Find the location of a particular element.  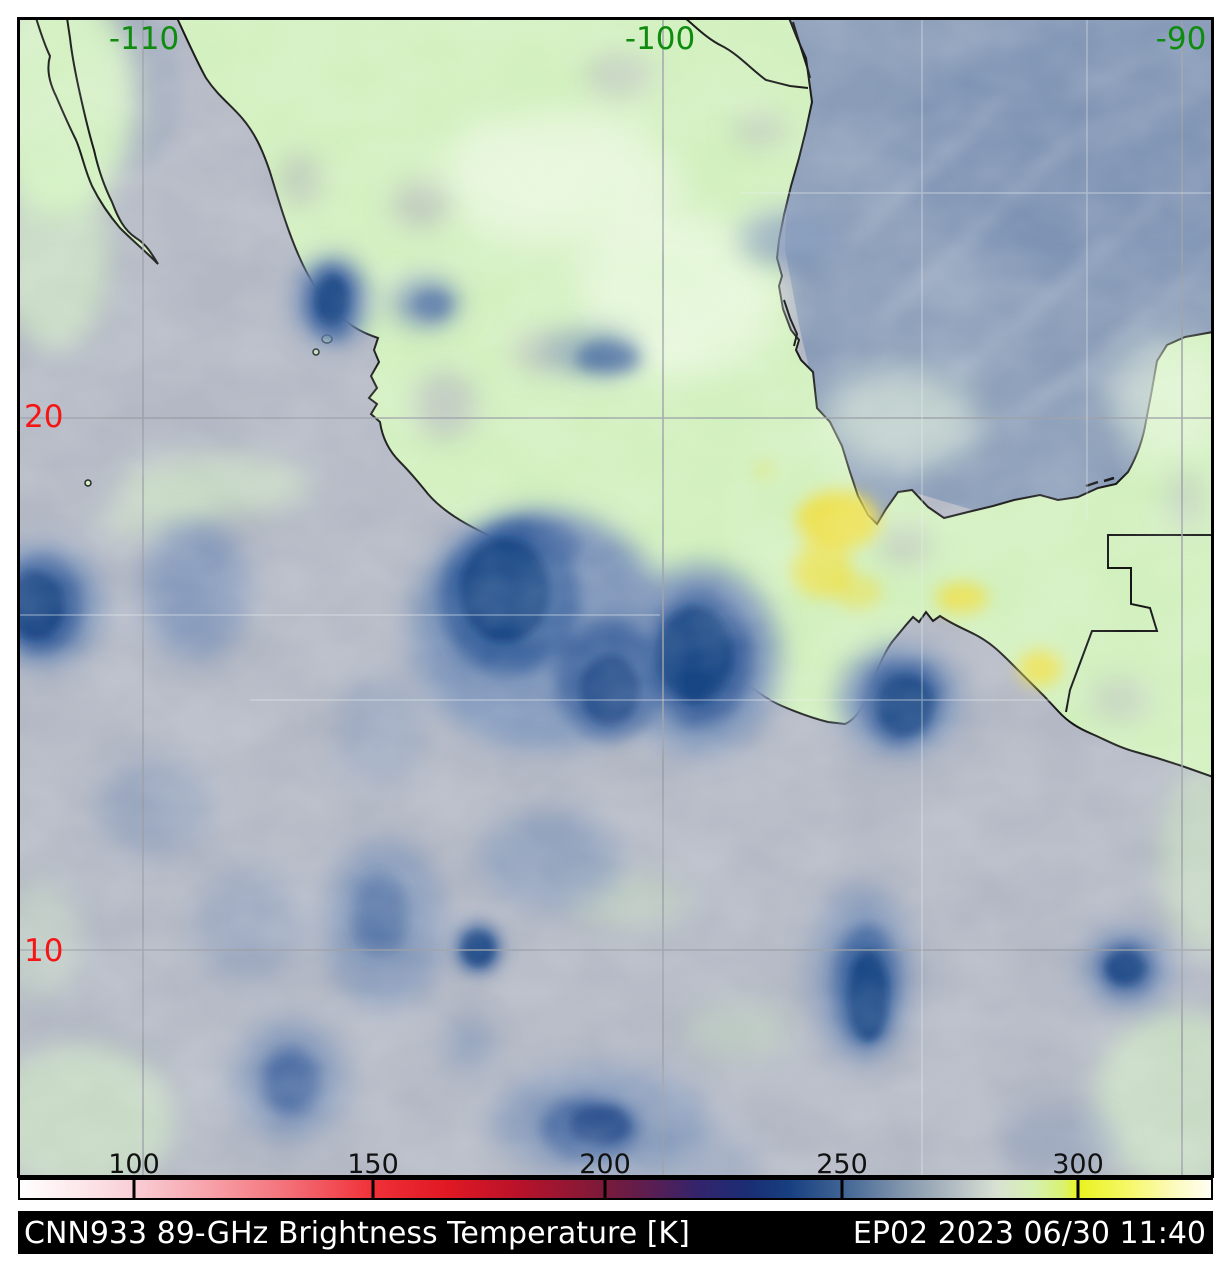

colorbar-gradient is located at coordinates (615, 1189).